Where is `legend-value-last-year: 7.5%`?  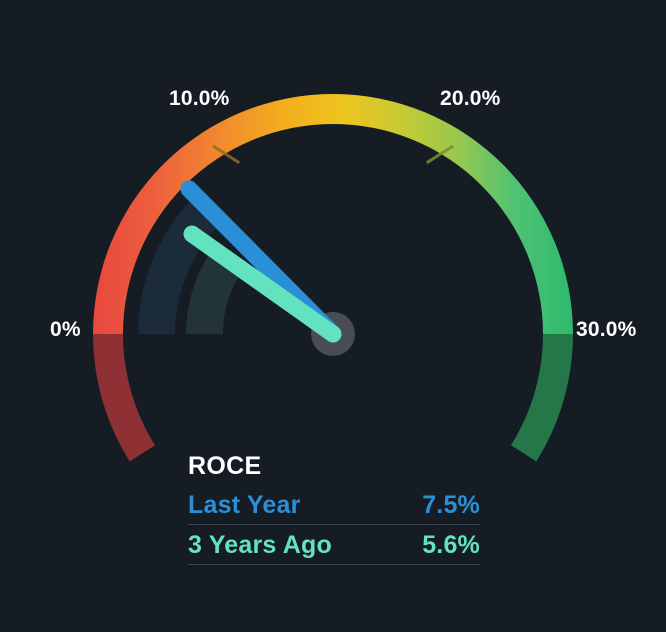
legend-value-last-year: 7.5% is located at coordinates (451, 505).